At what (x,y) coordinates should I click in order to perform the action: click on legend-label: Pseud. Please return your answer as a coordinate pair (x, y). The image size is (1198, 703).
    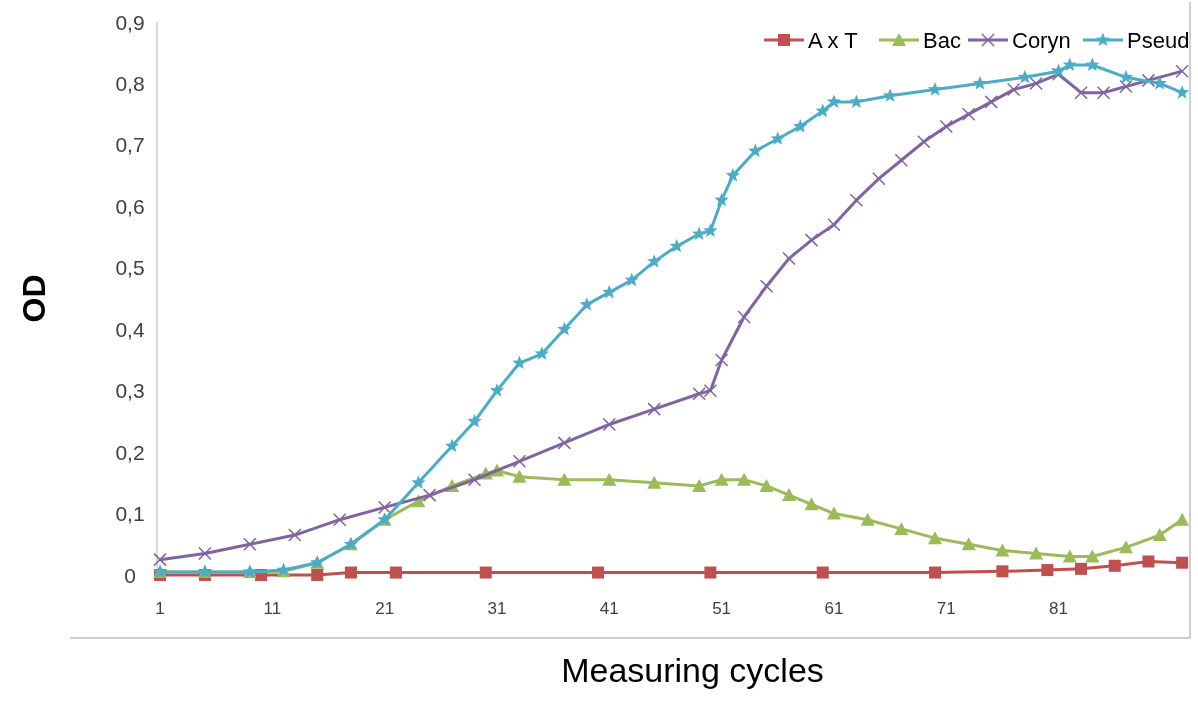
    Looking at the image, I should click on (1158, 40).